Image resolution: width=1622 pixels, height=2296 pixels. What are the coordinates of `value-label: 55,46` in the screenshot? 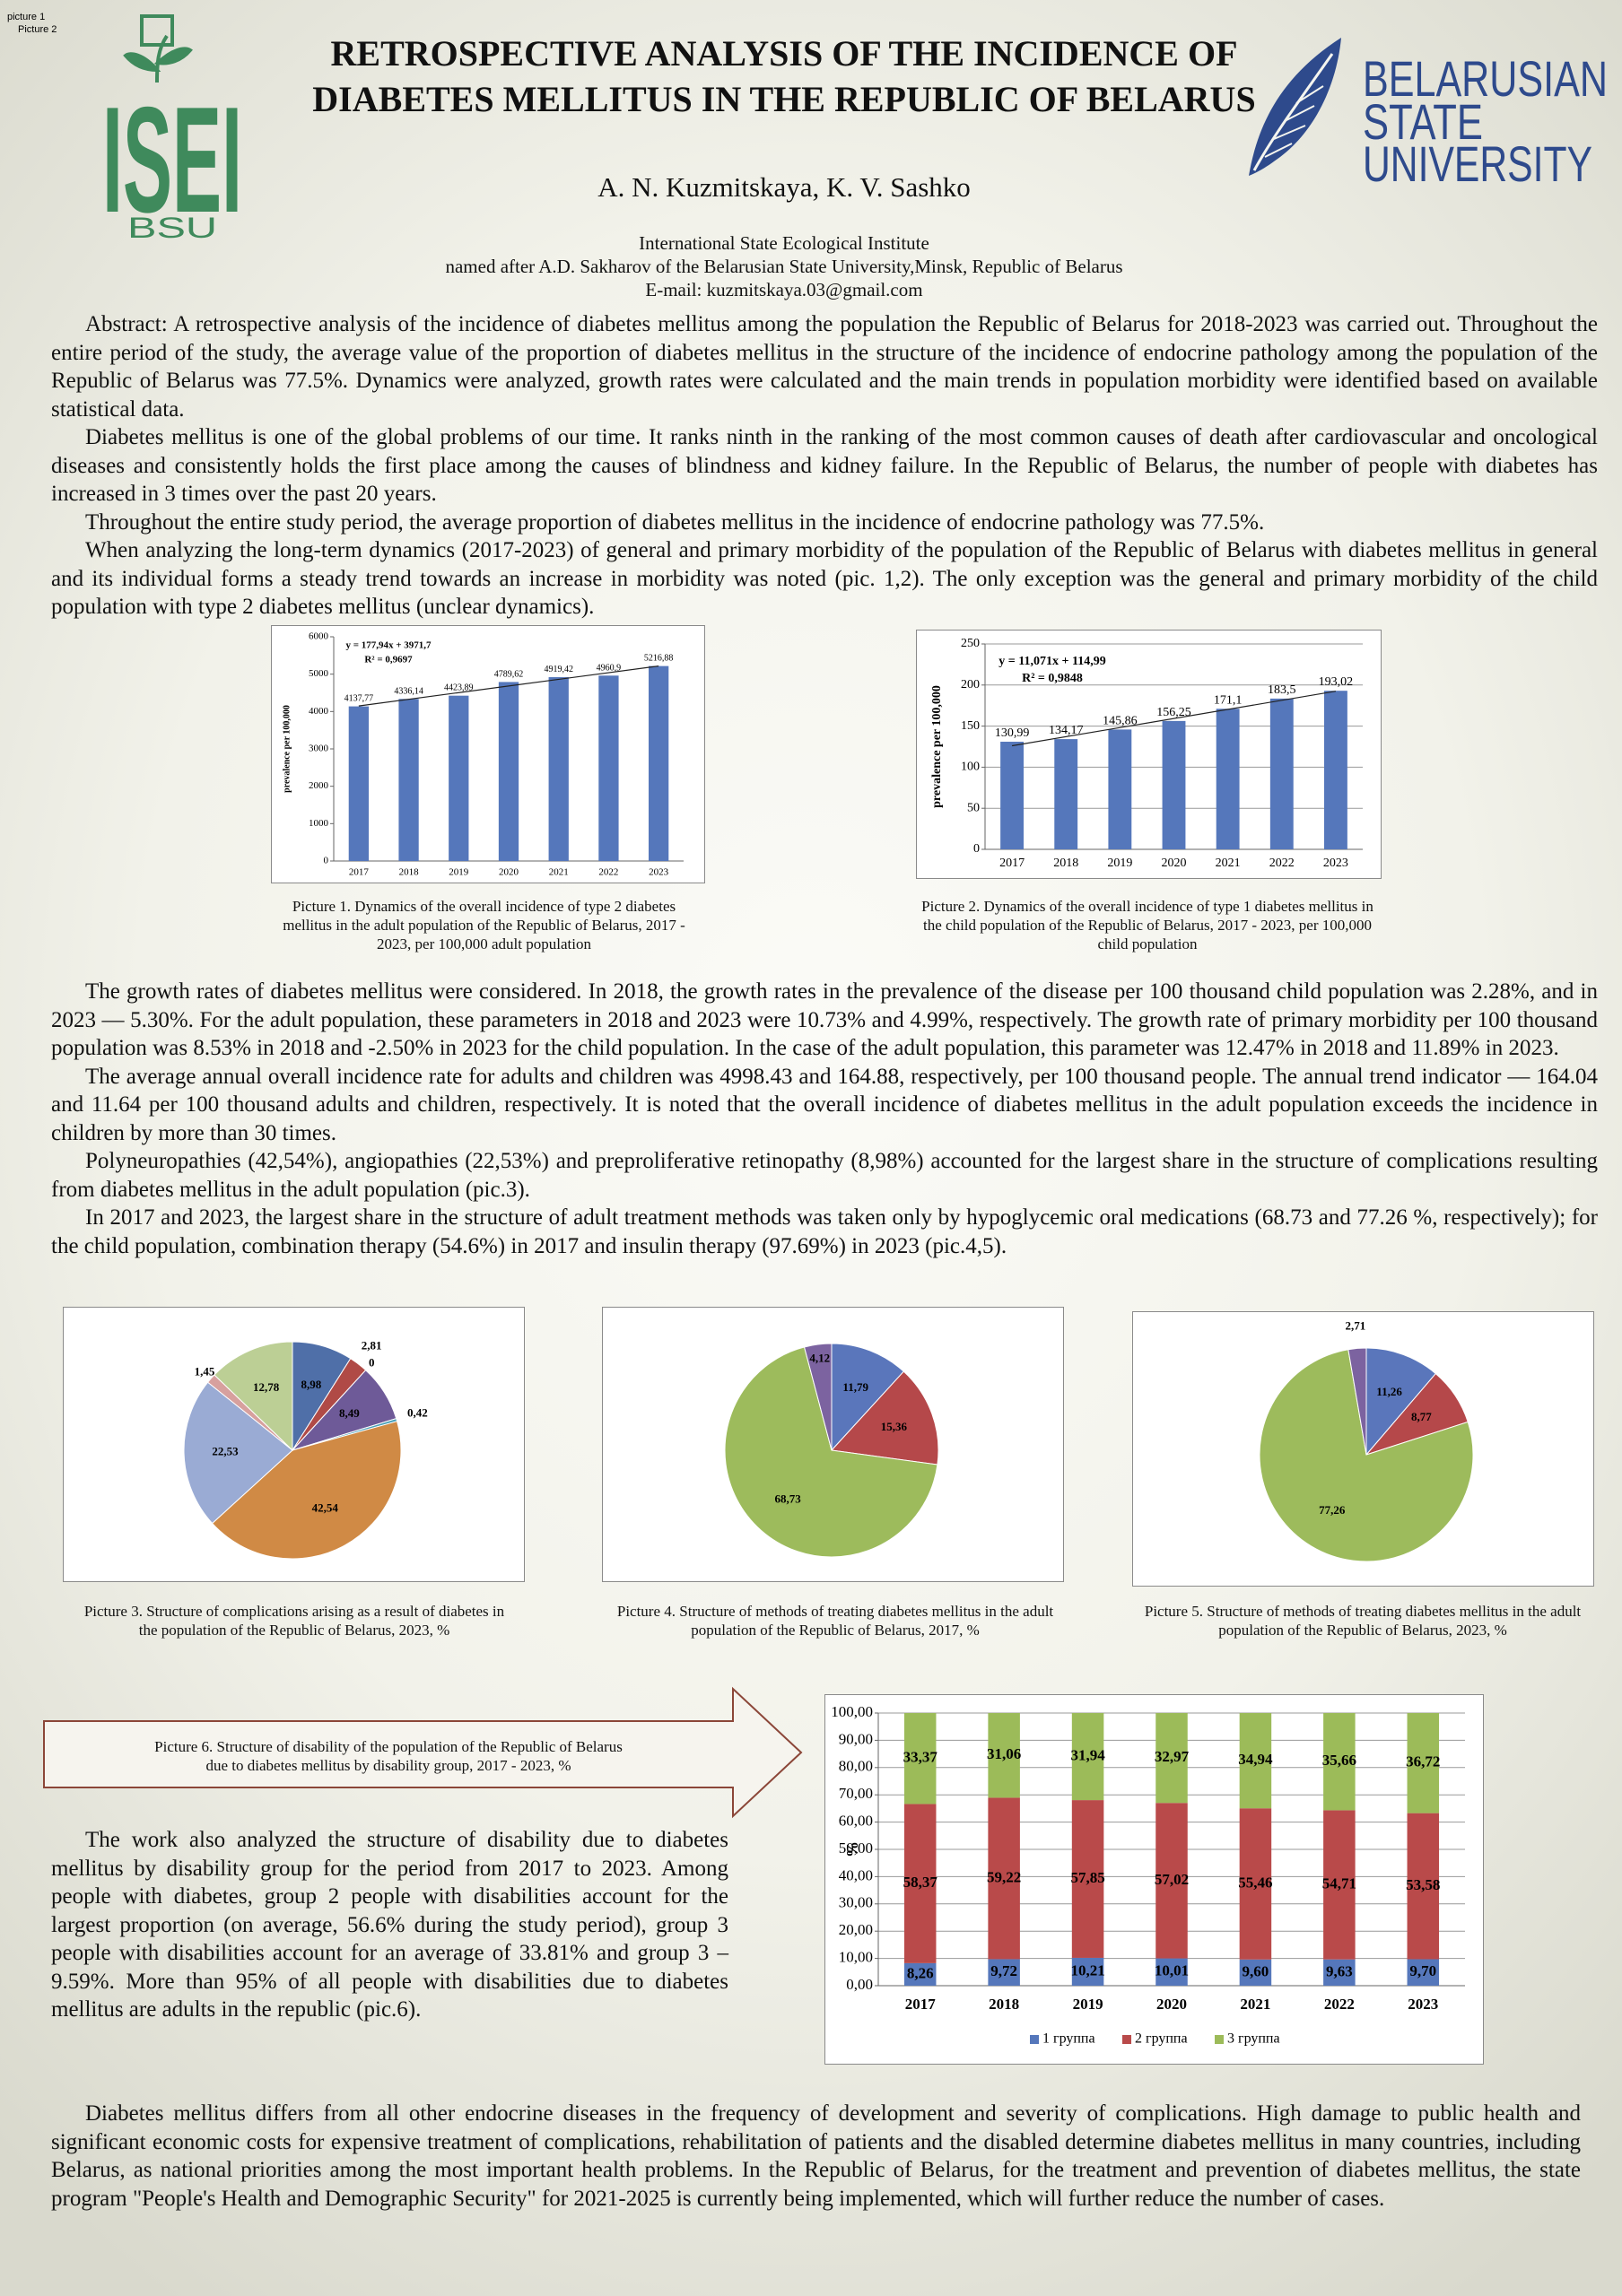 It's located at (1255, 1882).